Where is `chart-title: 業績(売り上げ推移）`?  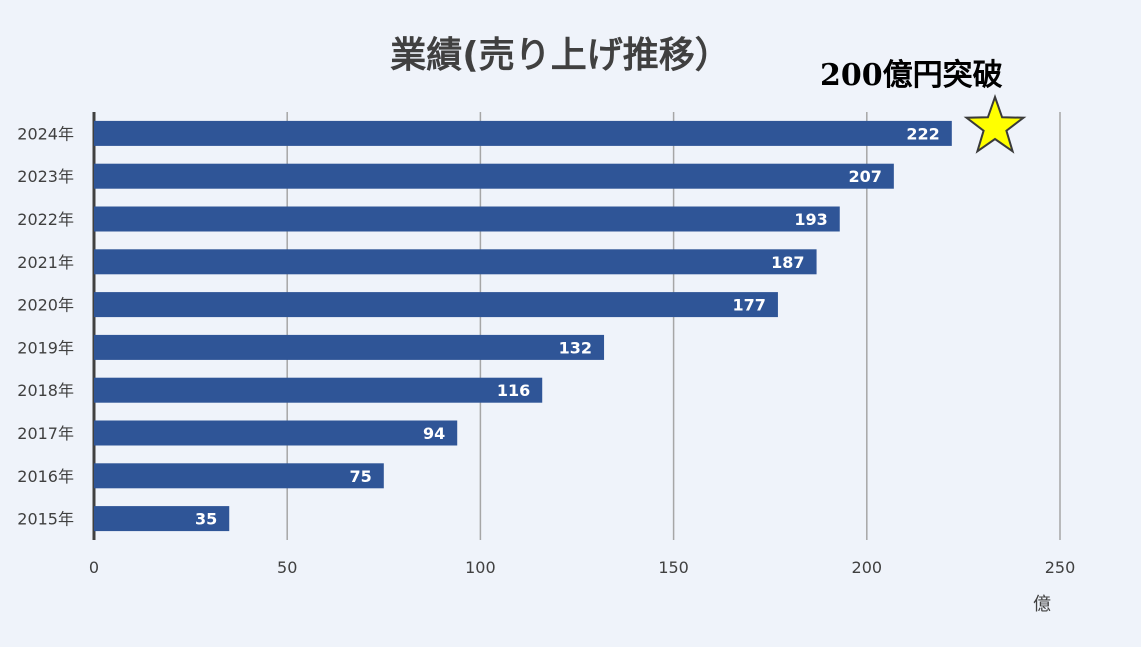 chart-title: 業績(売り上げ推移） is located at coordinates (560, 55).